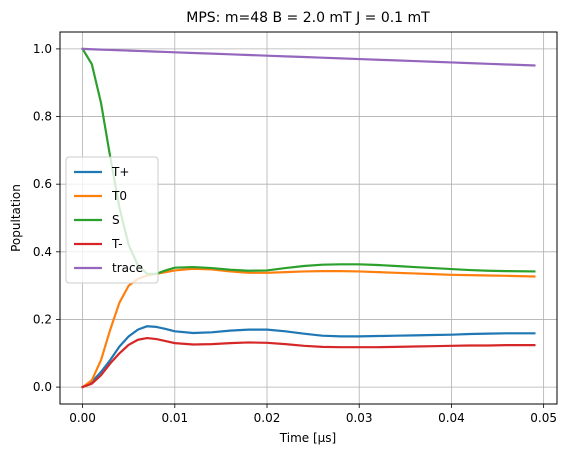  I want to click on y-tick-label: 0.4, so click(42, 252).